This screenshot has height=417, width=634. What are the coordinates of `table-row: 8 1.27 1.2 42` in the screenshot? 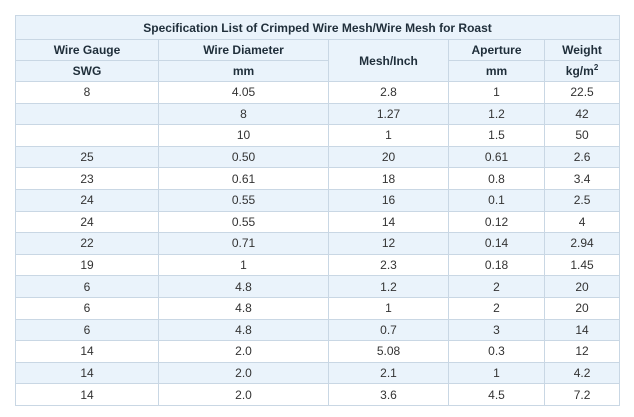 It's located at (318, 114).